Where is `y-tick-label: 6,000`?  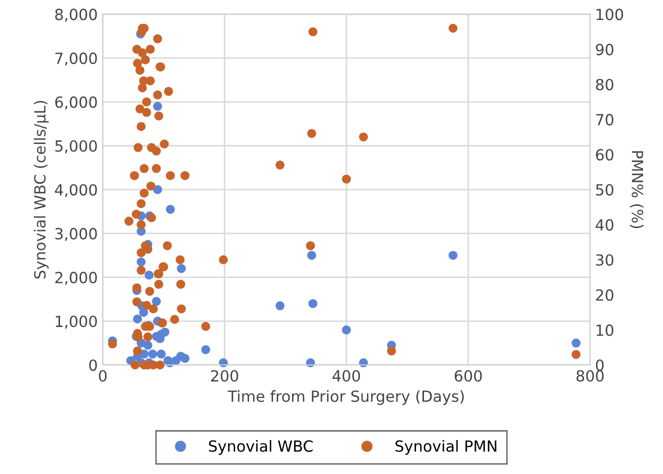
y-tick-label: 6,000 is located at coordinates (76, 103).